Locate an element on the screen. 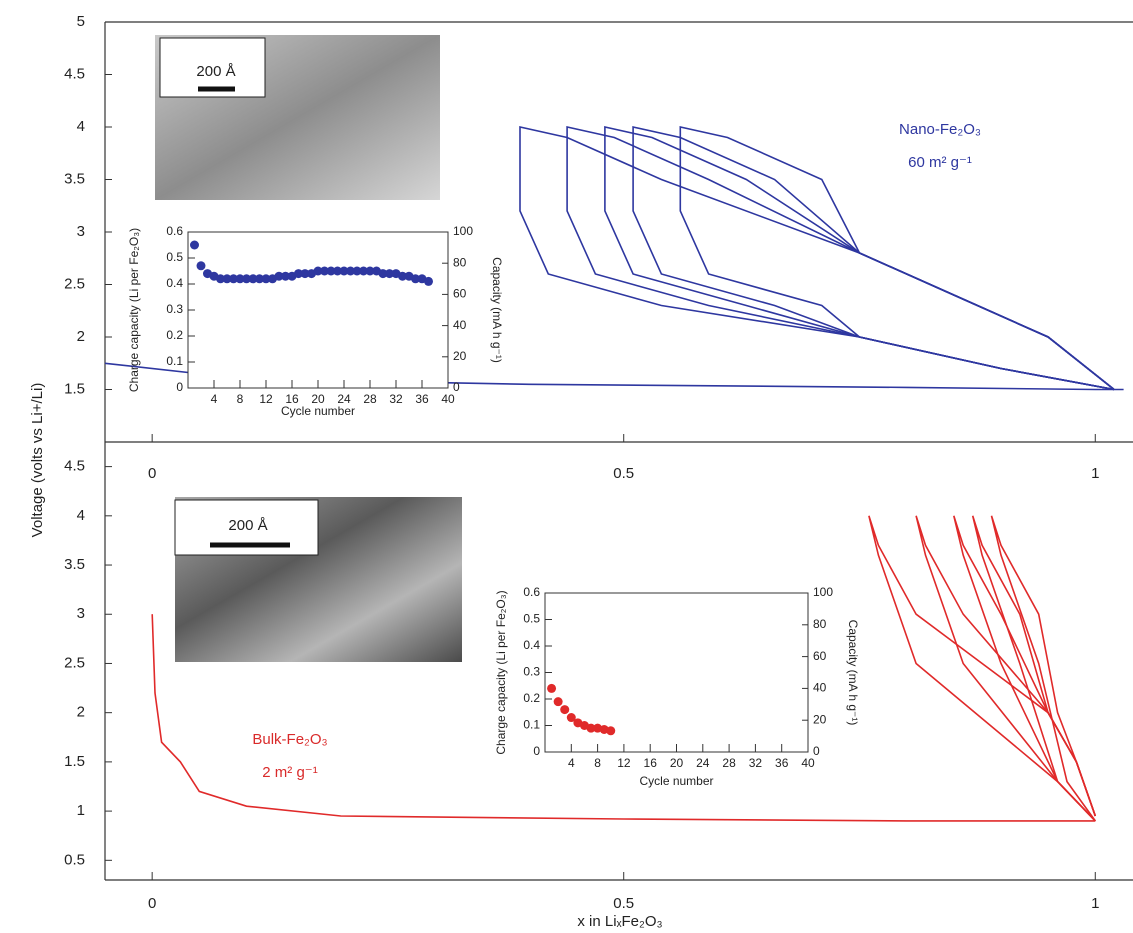 This screenshot has width=1133, height=933. y-tick-label: 2.5 is located at coordinates (74, 283).